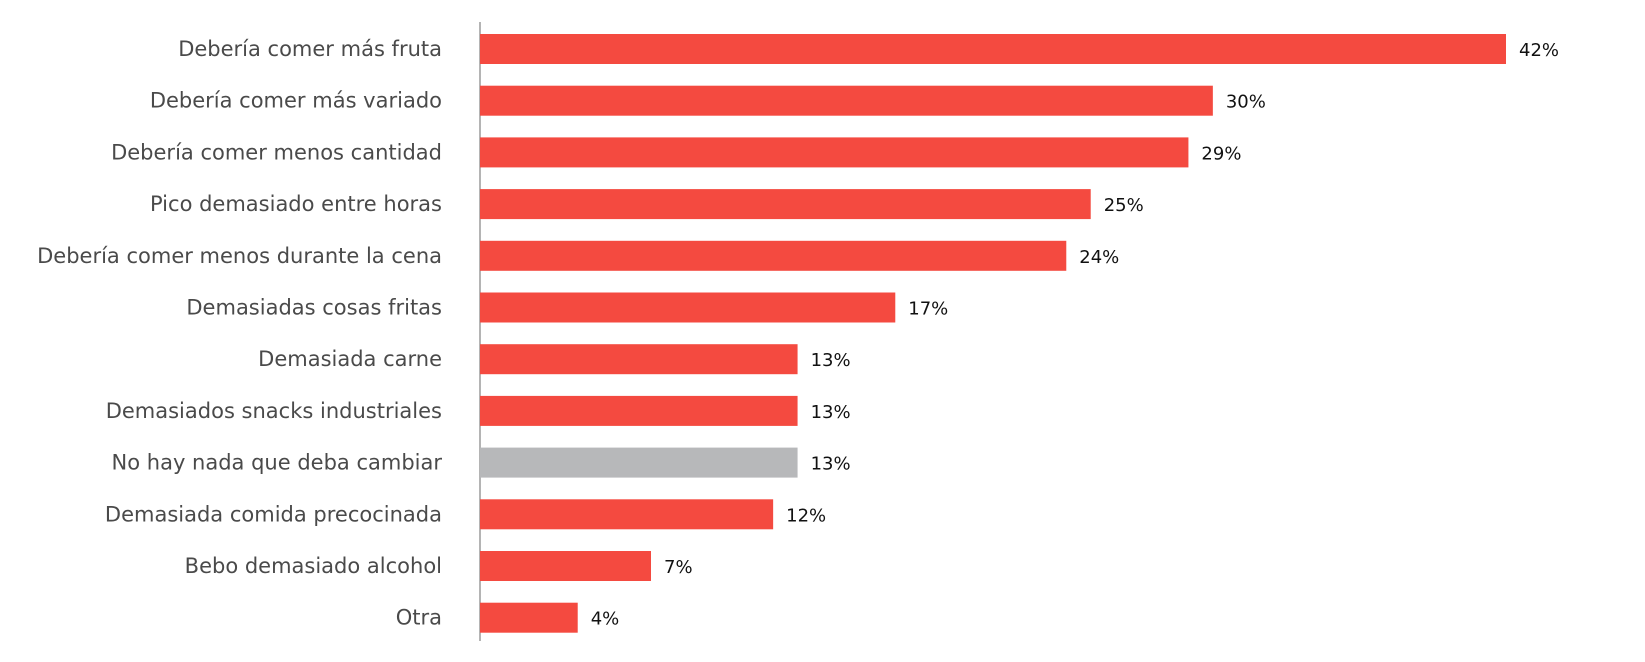  Describe the element at coordinates (239, 256) in the screenshot. I see `category-label: Debería comer menos durante la cena` at that location.